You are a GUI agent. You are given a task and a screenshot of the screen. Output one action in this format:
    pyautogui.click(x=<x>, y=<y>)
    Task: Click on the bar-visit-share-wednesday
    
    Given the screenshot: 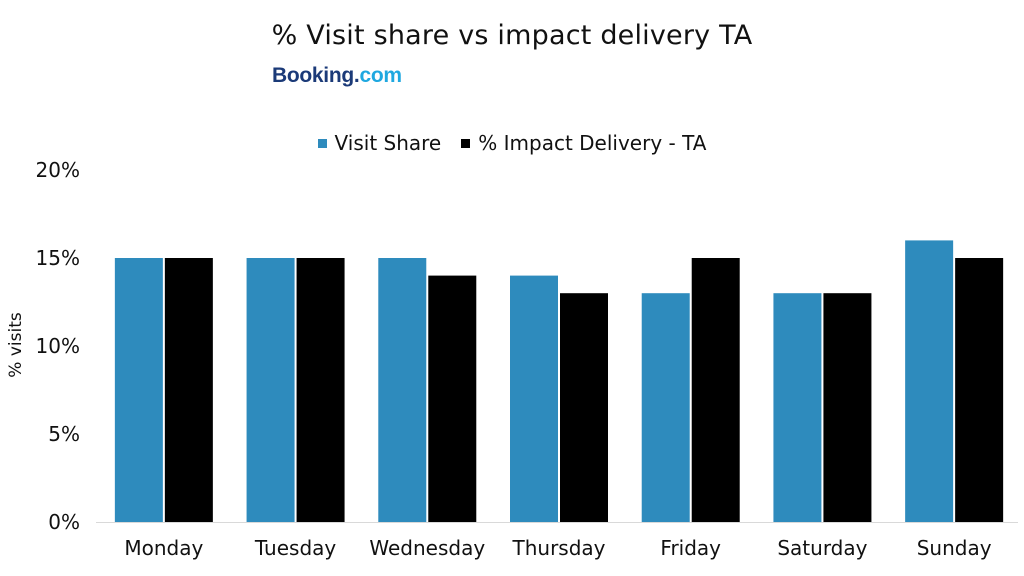 What is the action you would take?
    pyautogui.click(x=402, y=390)
    